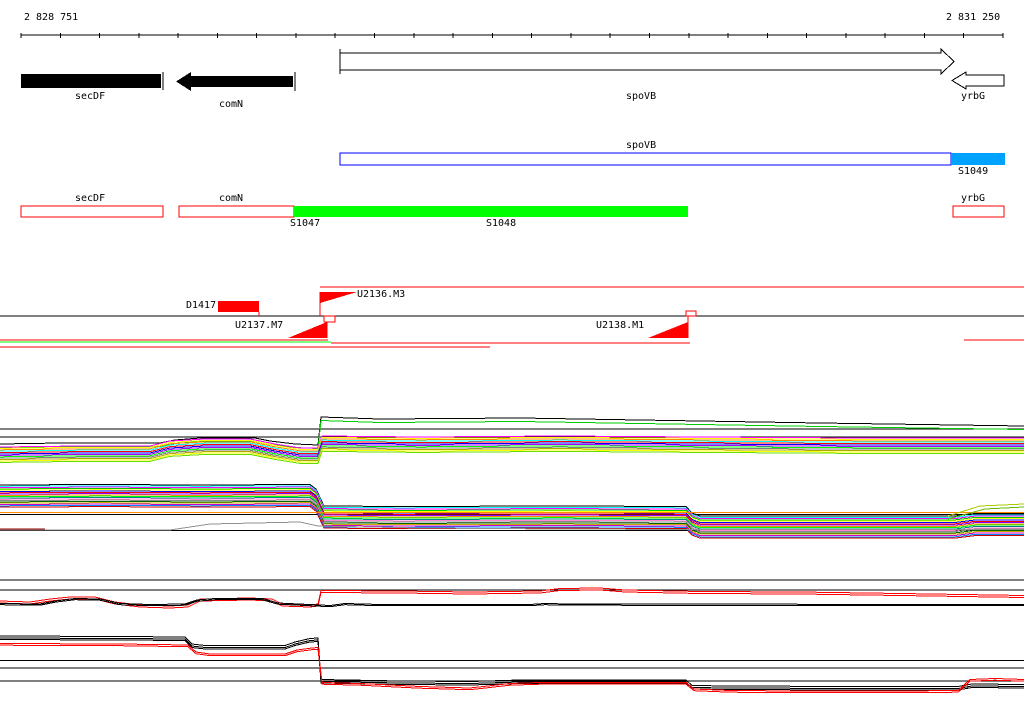 This screenshot has height=714, width=1024. Describe the element at coordinates (90, 198) in the screenshot. I see `cds-label-secdf: secDF` at that location.